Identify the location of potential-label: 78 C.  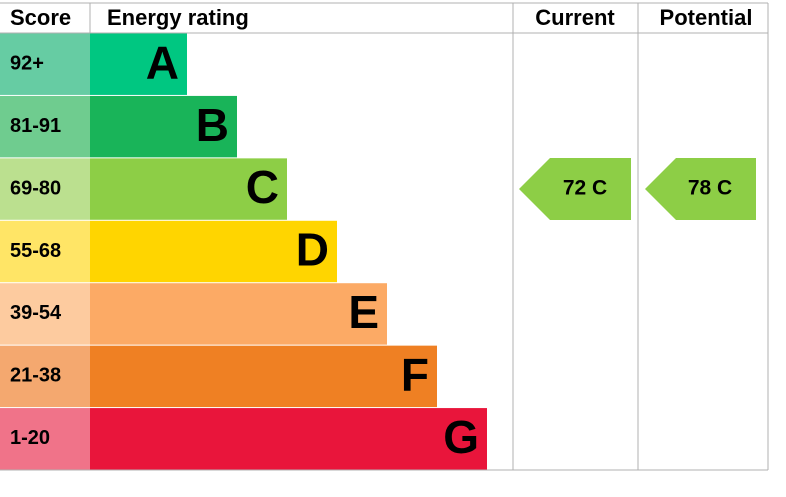
(710, 188).